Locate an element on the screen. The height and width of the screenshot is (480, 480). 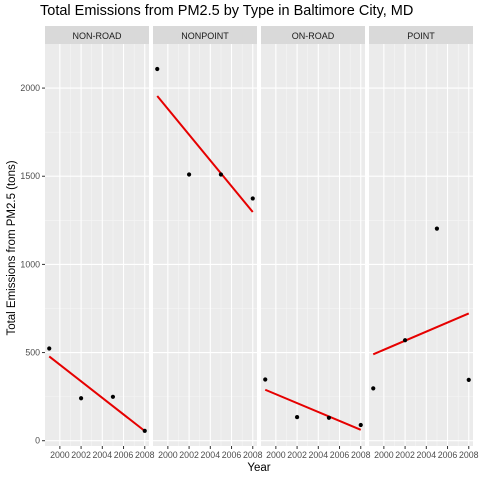
y-tick-label: 0 is located at coordinates (37, 441).